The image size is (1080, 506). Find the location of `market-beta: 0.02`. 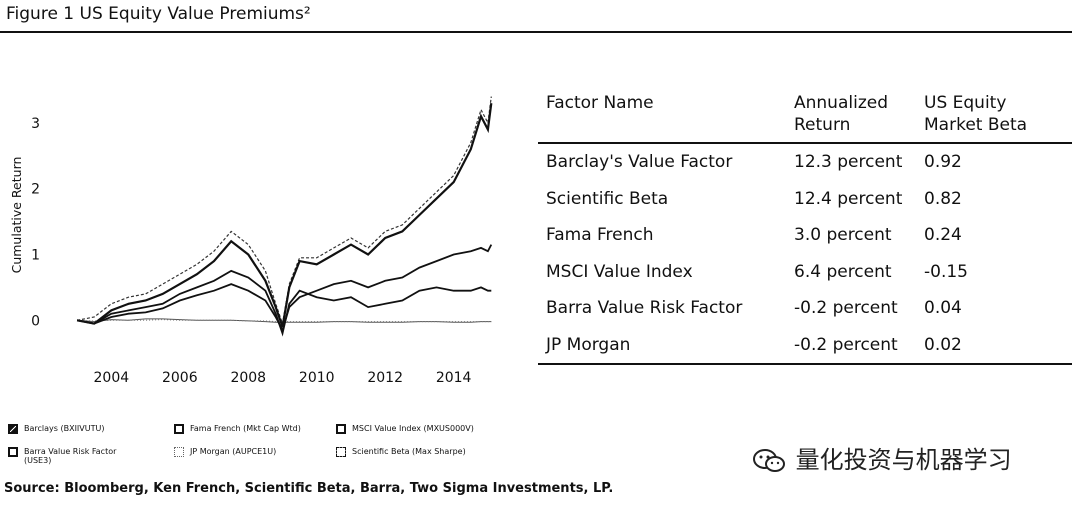

market-beta: 0.02 is located at coordinates (994, 345).